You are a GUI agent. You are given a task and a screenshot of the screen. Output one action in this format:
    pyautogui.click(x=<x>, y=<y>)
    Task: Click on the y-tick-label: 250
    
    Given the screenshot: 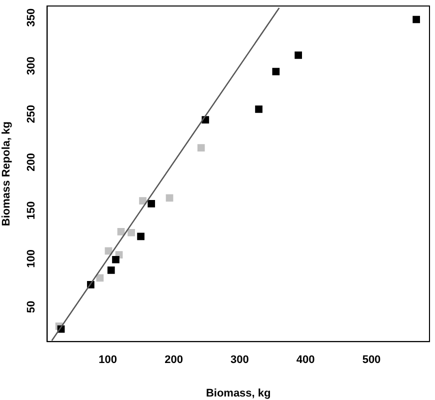 What is the action you would take?
    pyautogui.click(x=32, y=114)
    